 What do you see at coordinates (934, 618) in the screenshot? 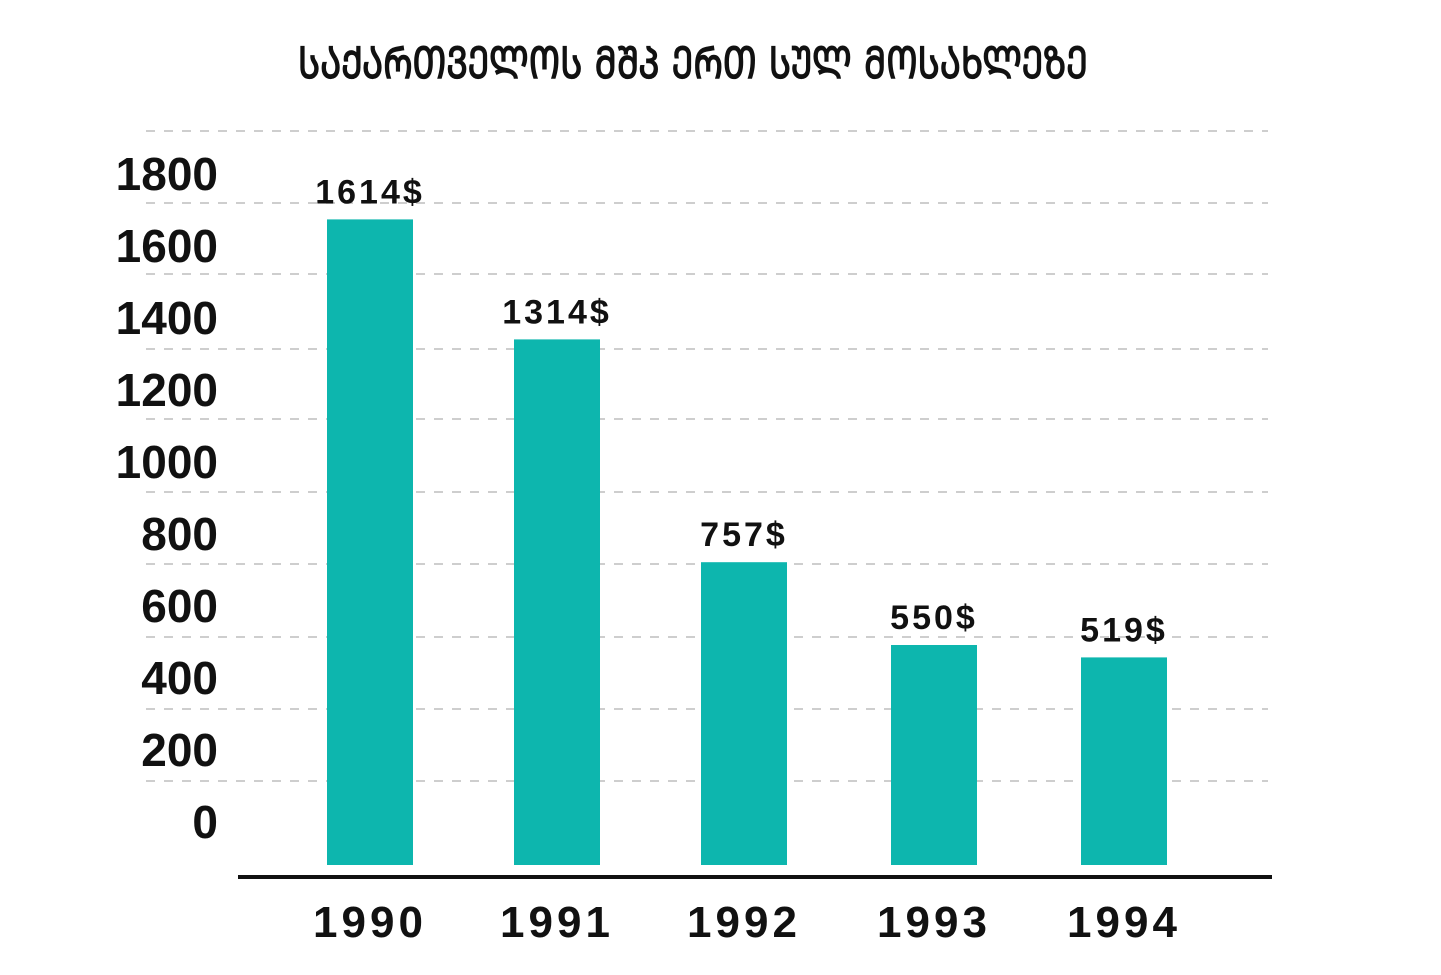
I see `bar-value-label: 550$` at bounding box center [934, 618].